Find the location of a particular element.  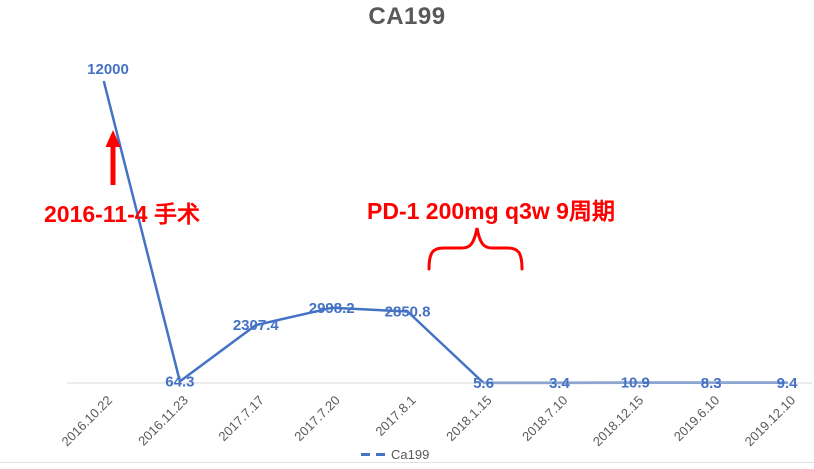

x-axis-tick-label: 2018.7.10 is located at coordinates (545, 419).